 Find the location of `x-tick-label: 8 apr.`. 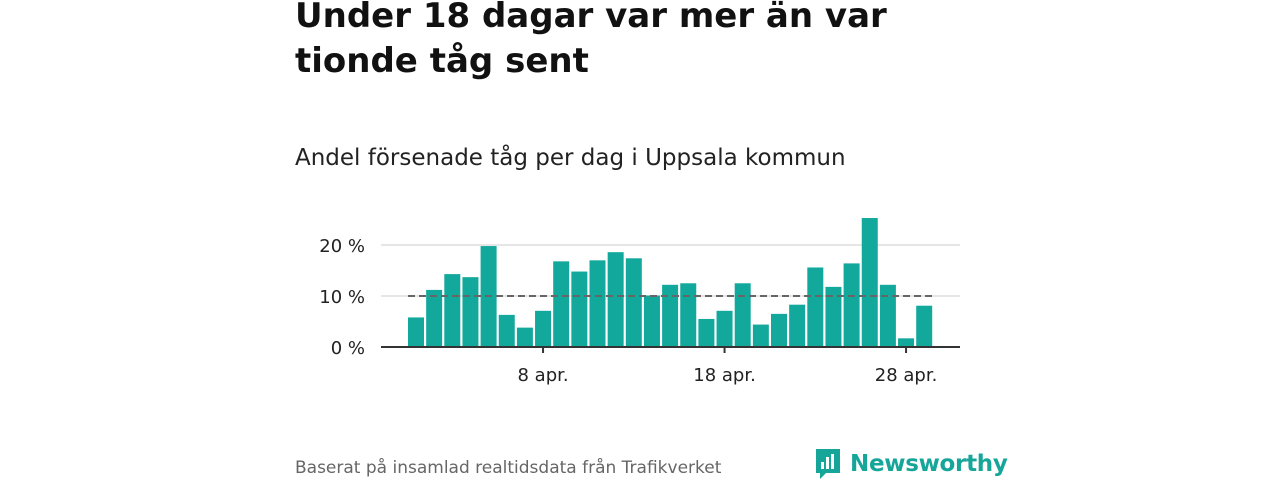

x-tick-label: 8 apr. is located at coordinates (542, 375).